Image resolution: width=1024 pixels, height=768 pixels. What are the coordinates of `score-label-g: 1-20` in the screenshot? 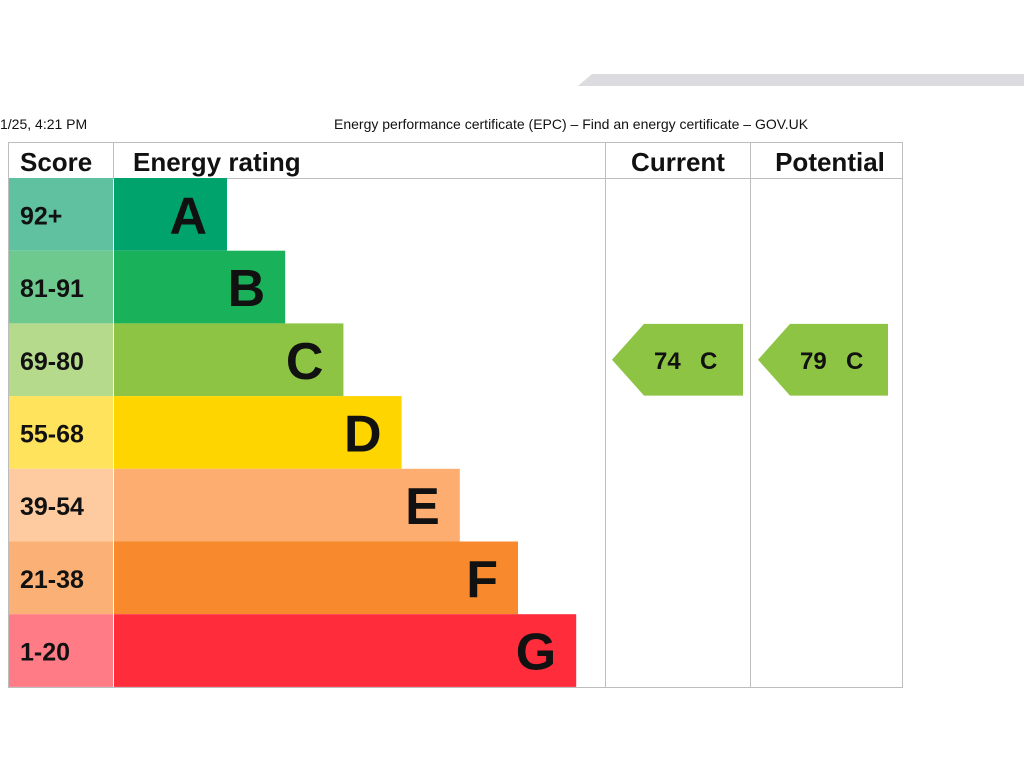 It's located at (45, 653).